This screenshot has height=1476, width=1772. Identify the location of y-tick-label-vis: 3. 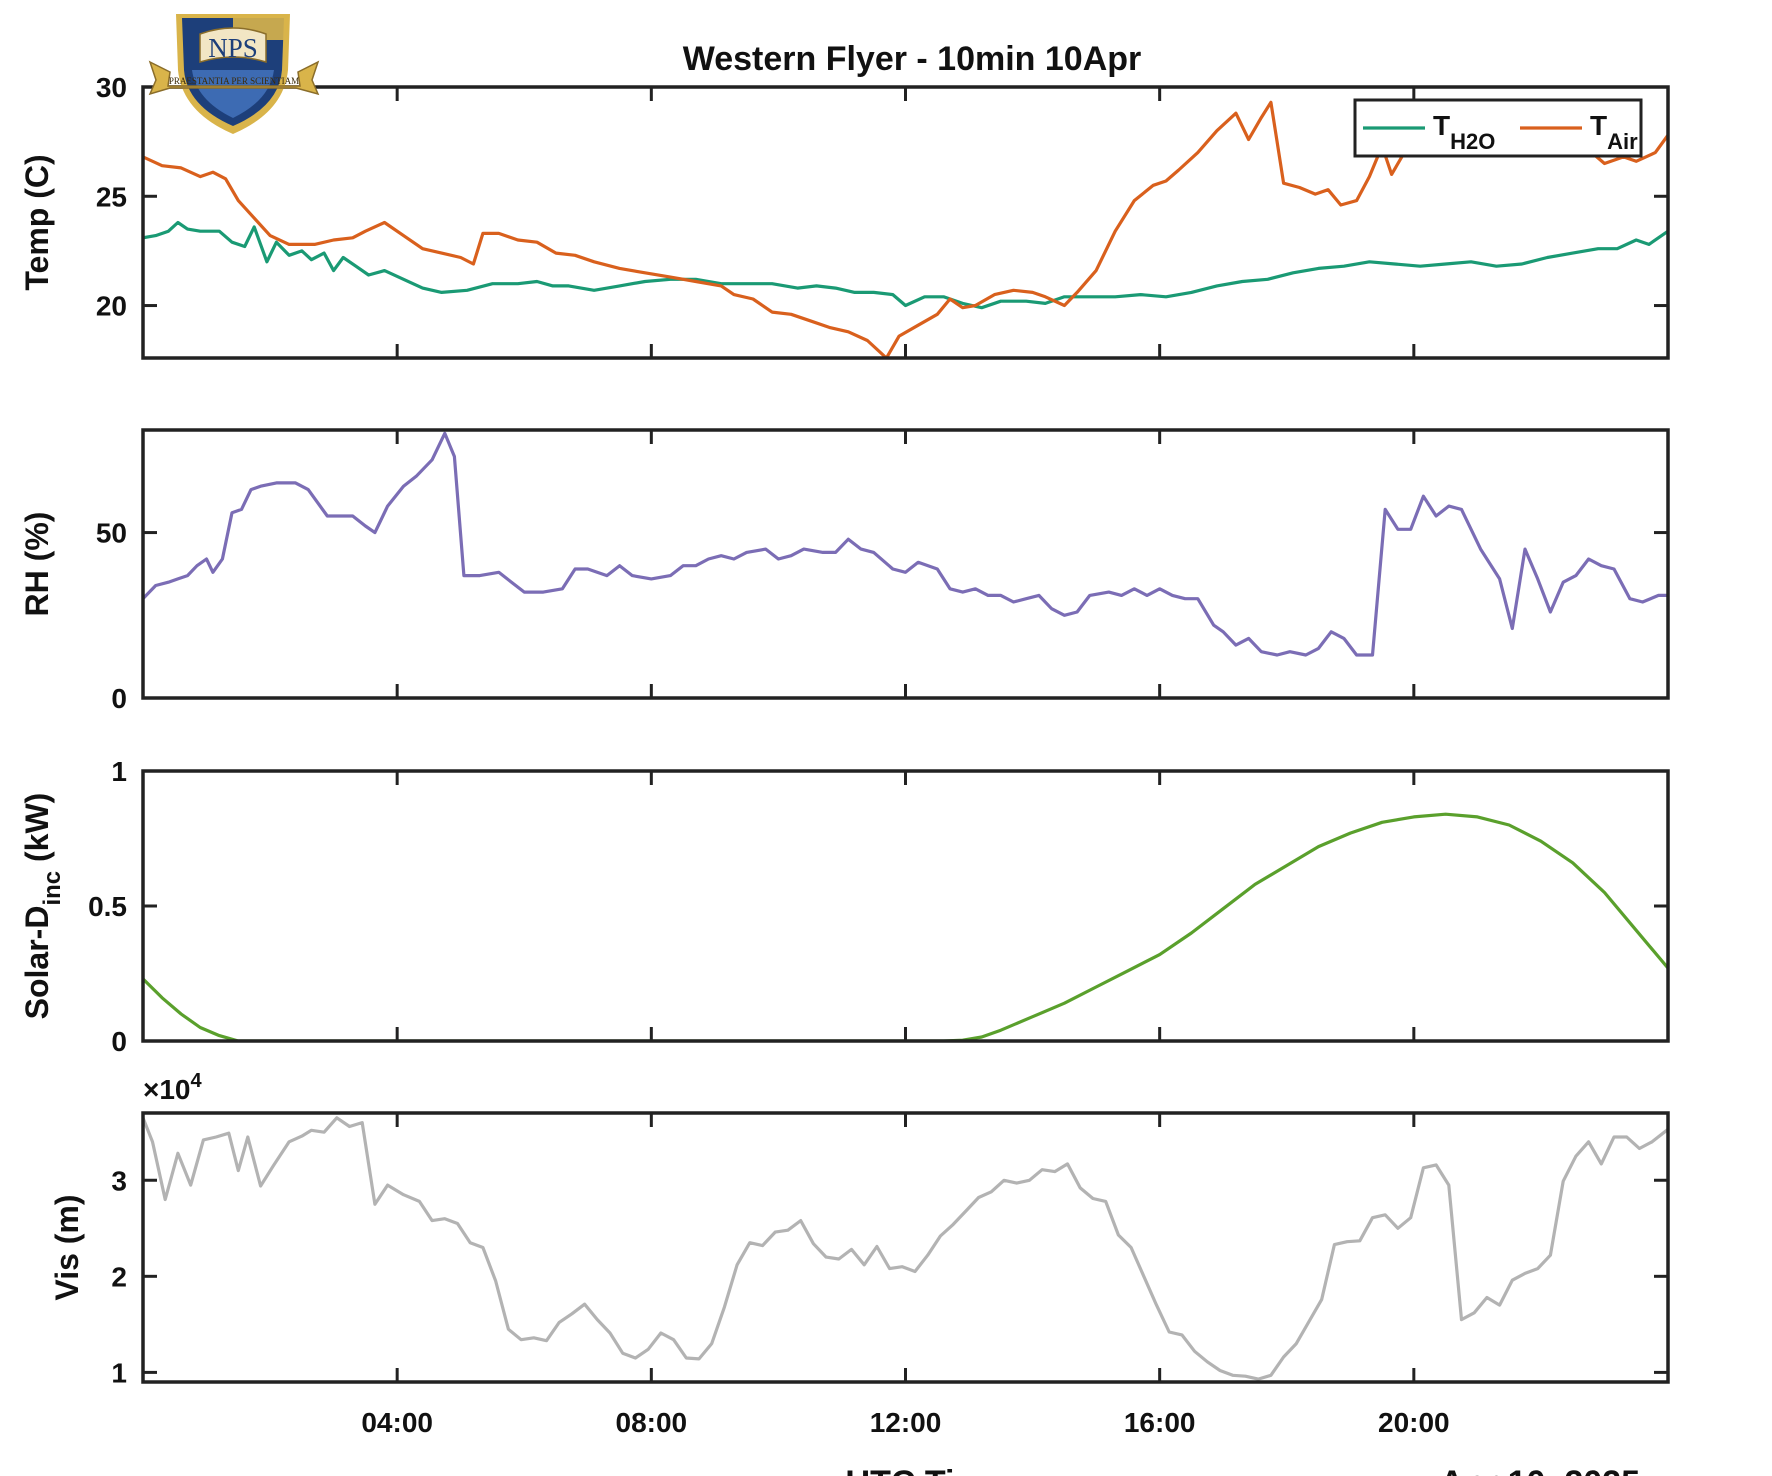
(119, 1180).